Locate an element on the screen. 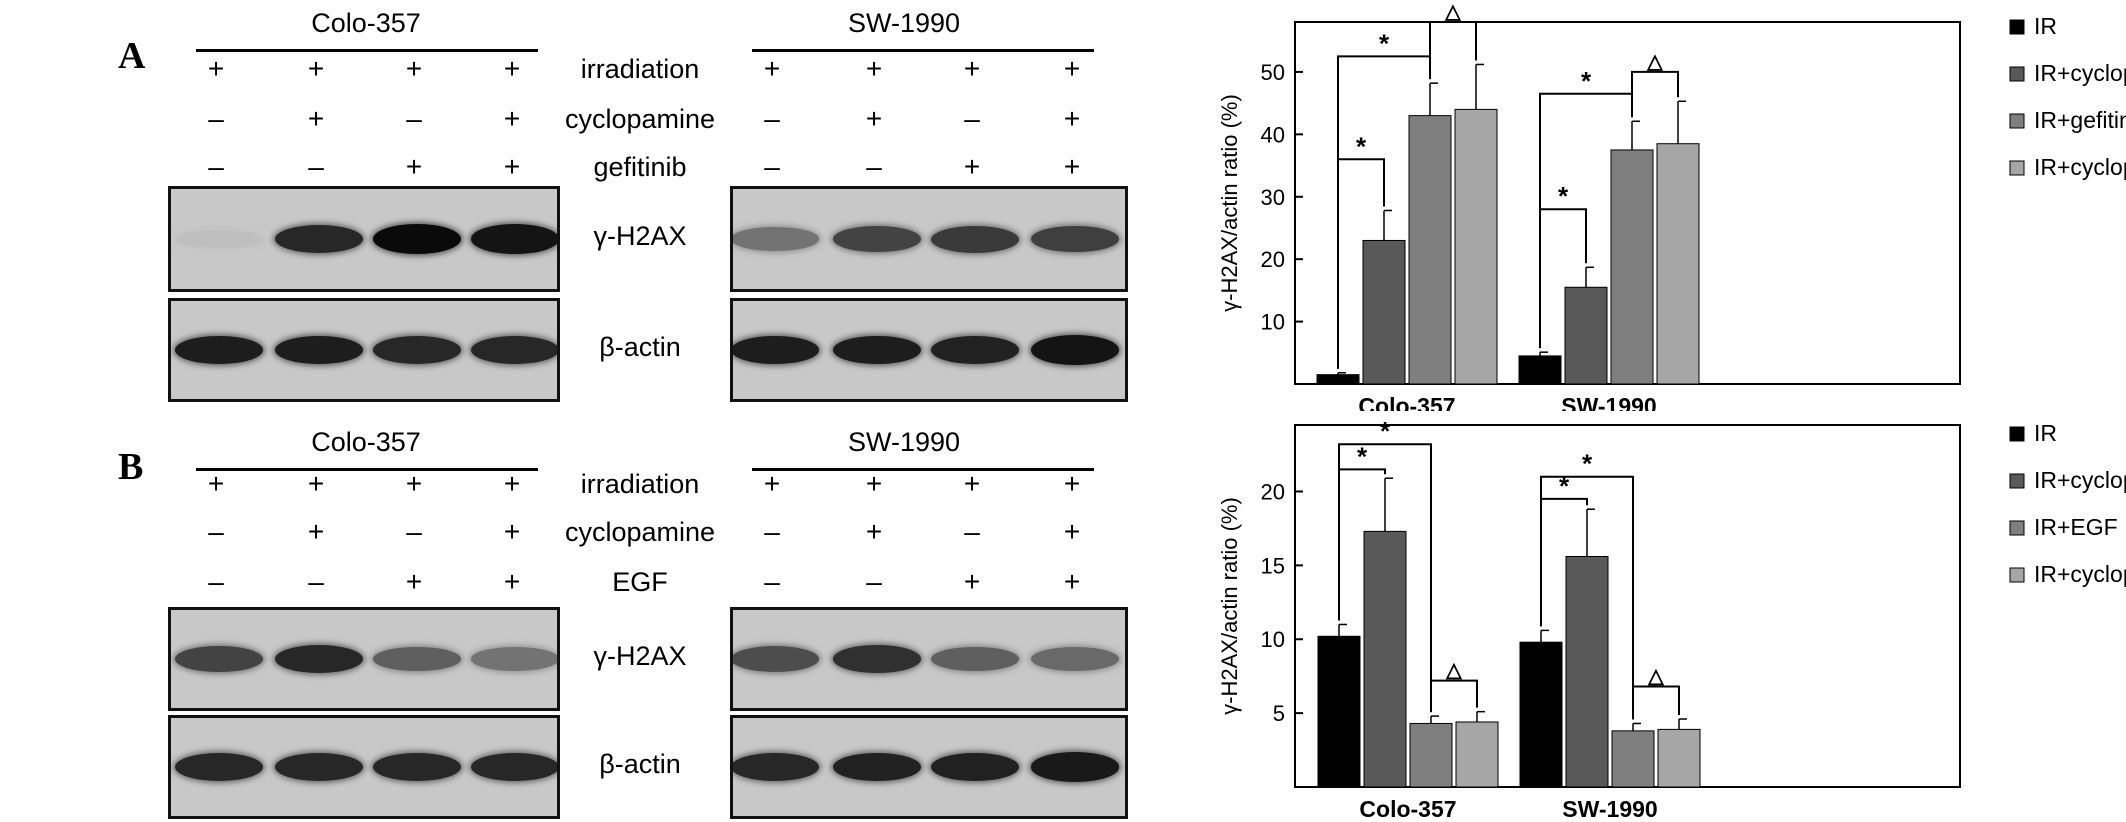 The height and width of the screenshot is (822, 2126). y-tick-label: 30 is located at coordinates (1273, 197).